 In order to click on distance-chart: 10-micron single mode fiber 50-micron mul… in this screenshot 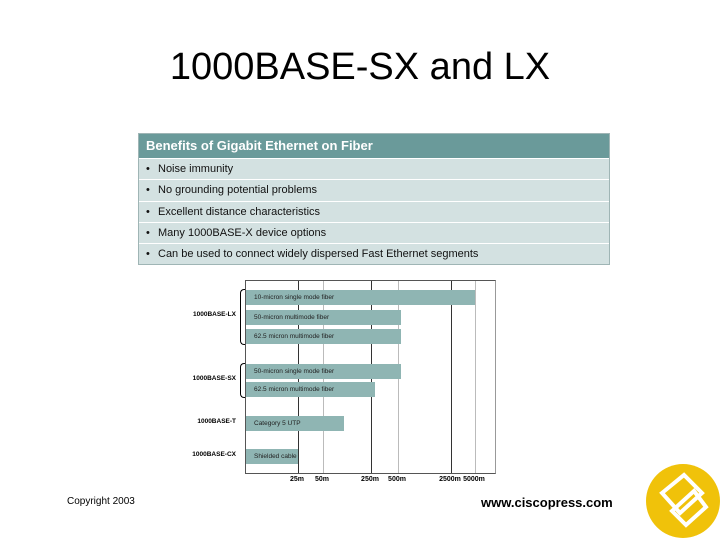, I will do `click(370, 377)`.